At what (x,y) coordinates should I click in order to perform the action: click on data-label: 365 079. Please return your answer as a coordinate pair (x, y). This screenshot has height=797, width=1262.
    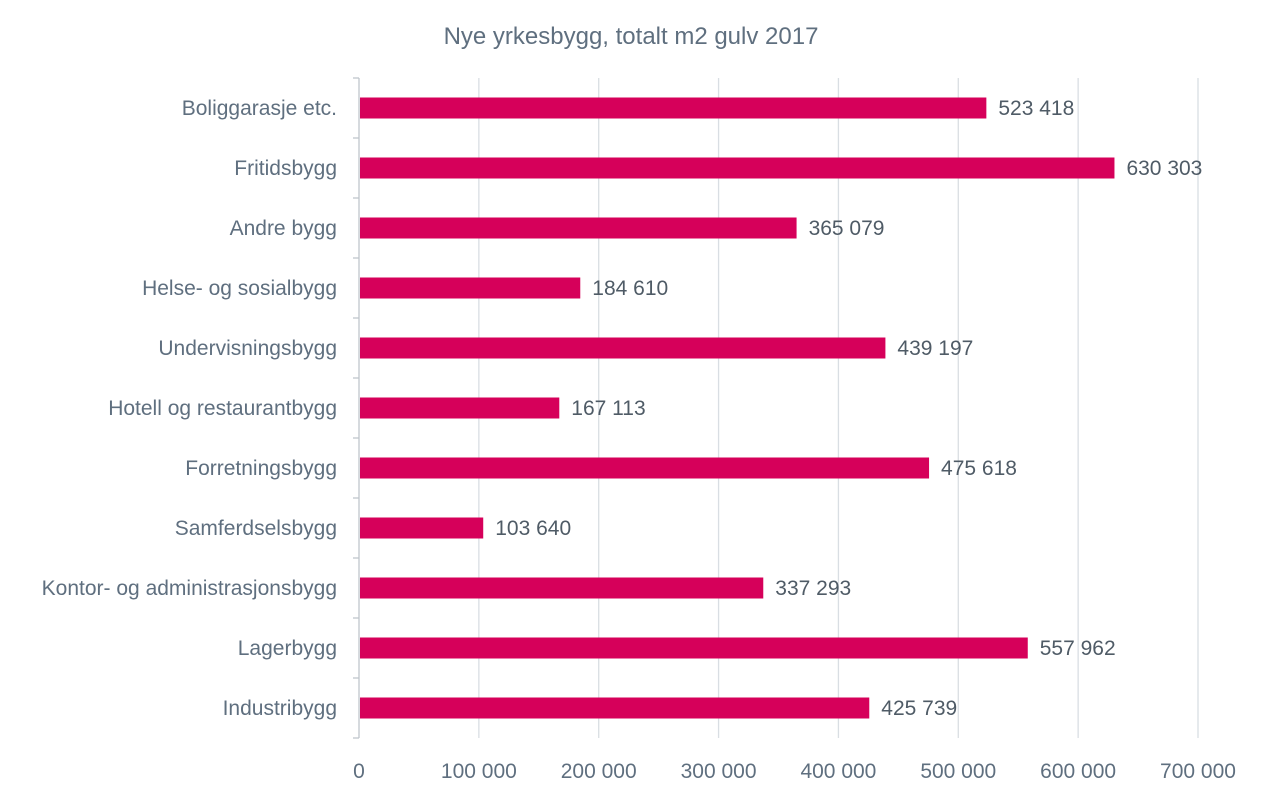
    Looking at the image, I should click on (847, 228).